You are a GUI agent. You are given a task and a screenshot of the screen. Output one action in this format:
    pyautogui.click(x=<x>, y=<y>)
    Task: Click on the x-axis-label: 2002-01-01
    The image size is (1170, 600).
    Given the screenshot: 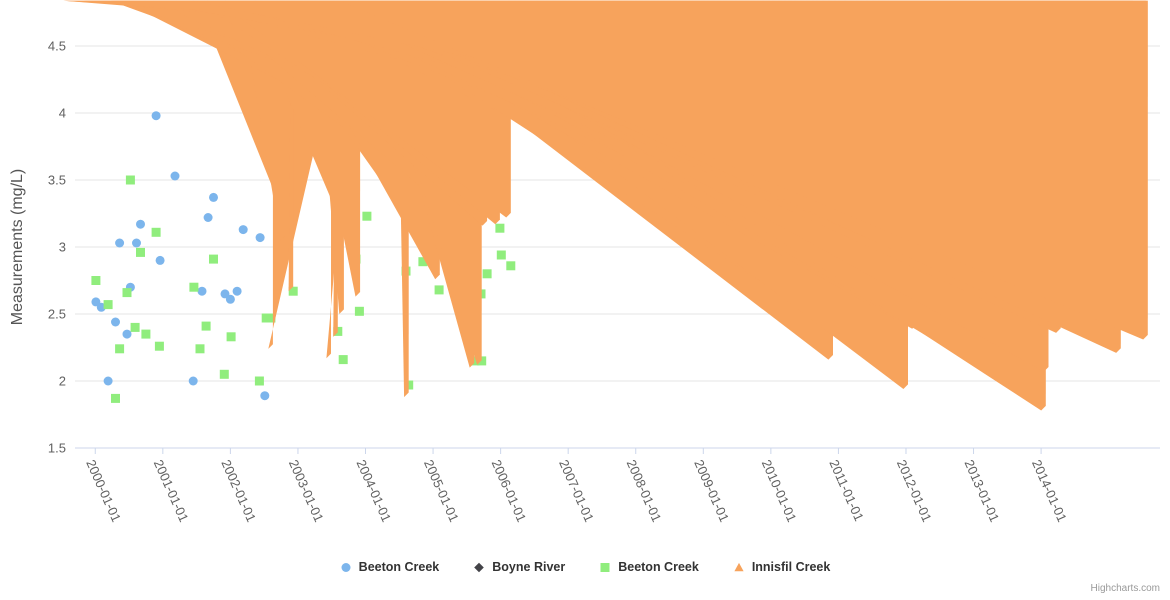 What is the action you would take?
    pyautogui.click(x=238, y=490)
    